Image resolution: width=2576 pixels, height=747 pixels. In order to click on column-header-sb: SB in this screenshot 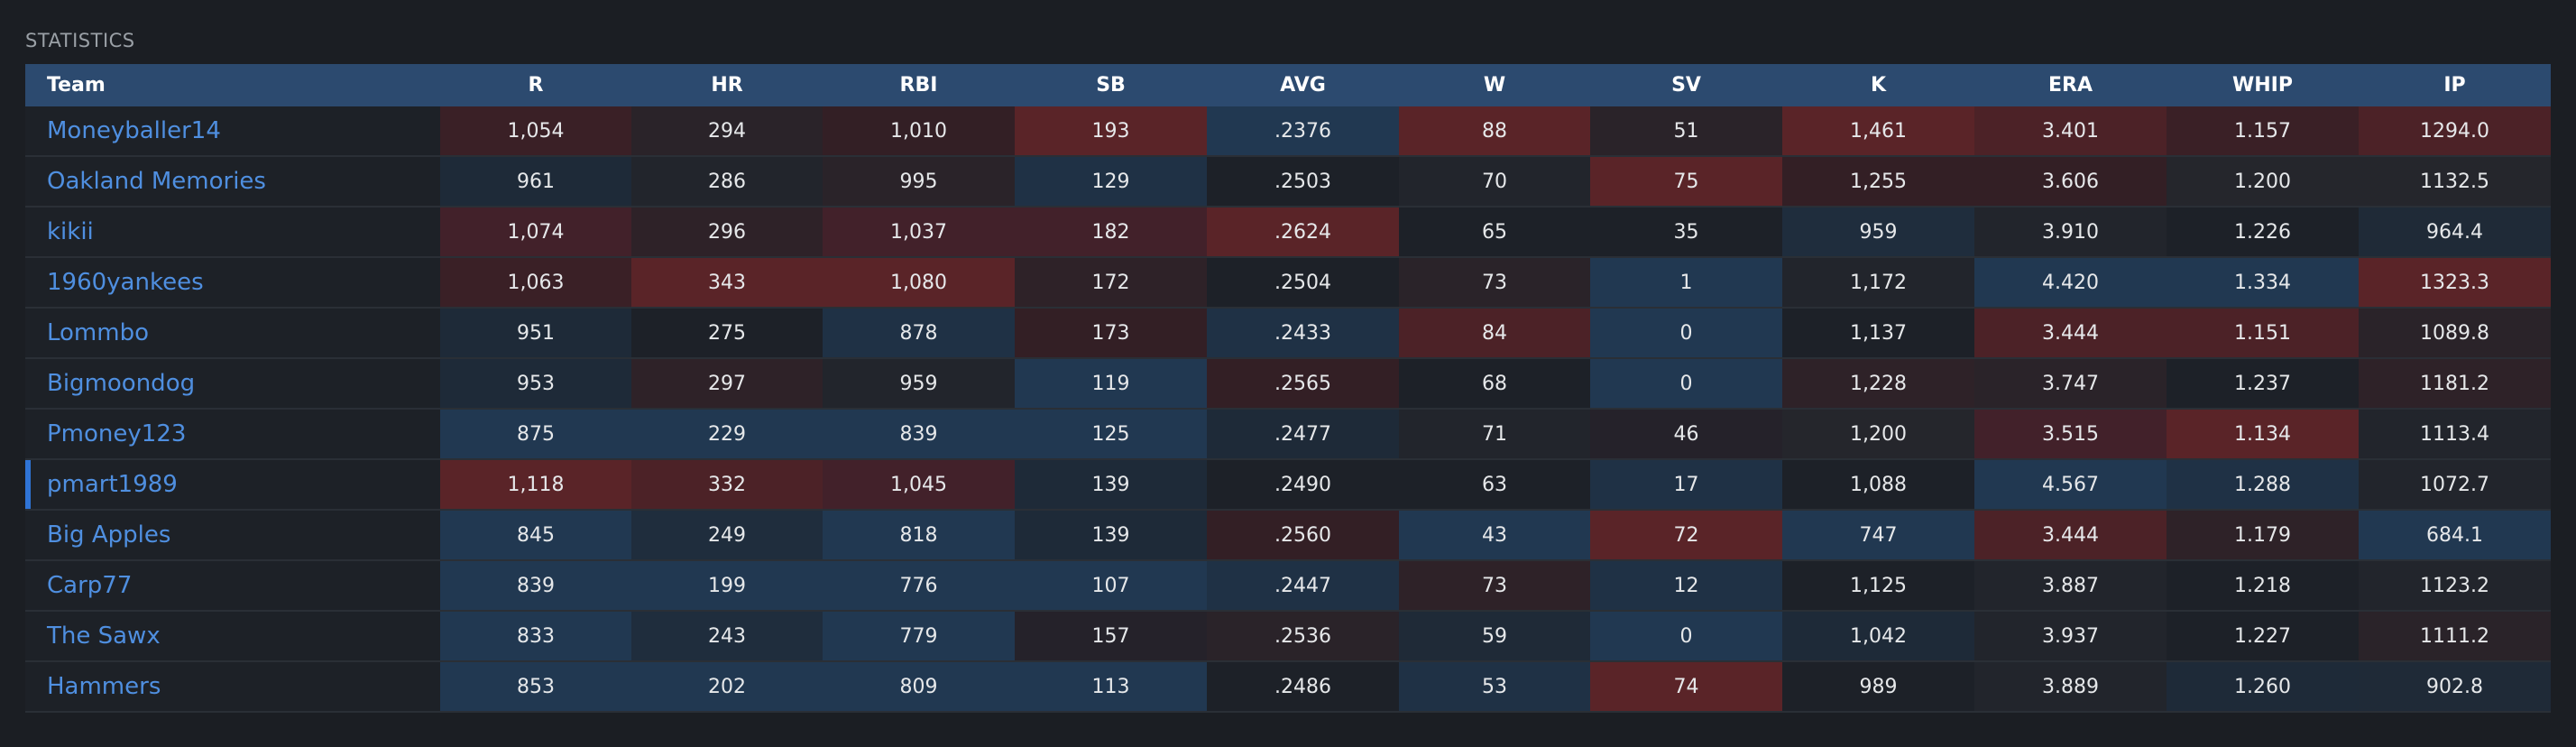, I will do `click(1111, 85)`.